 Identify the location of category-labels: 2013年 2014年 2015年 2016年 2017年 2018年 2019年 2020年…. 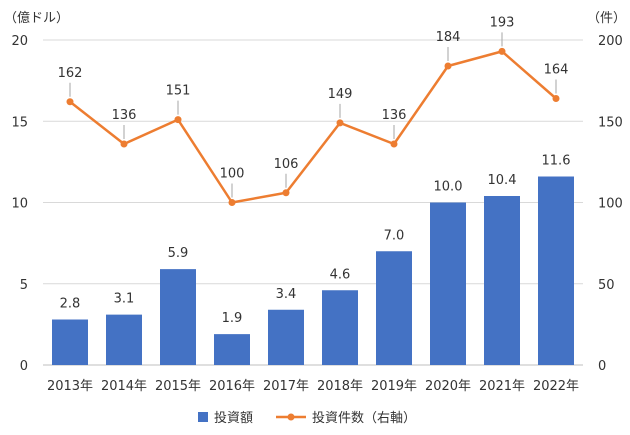
(313, 386).